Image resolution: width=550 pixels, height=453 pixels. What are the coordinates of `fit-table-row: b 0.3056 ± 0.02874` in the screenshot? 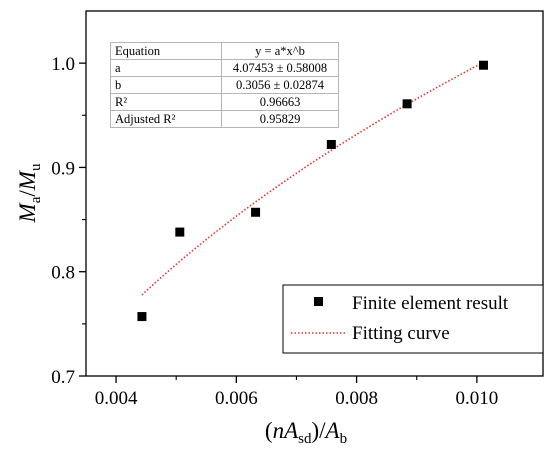 It's located at (224, 85).